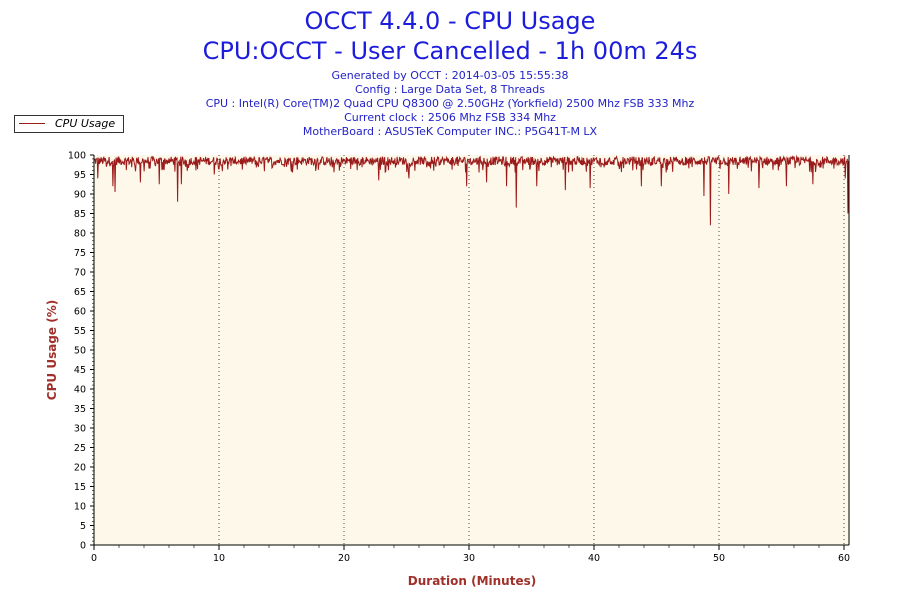 The image size is (900, 600). Describe the element at coordinates (450, 75) in the screenshot. I see `info-generated: Generated by OCCT : 2014-03-05 15:55:38` at that location.